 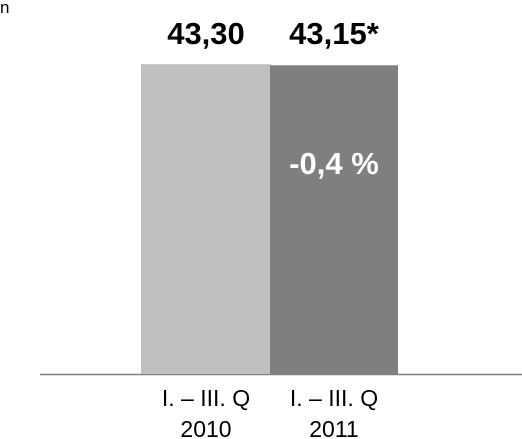 I want to click on value-label-2: 43,15*, so click(x=334, y=33).